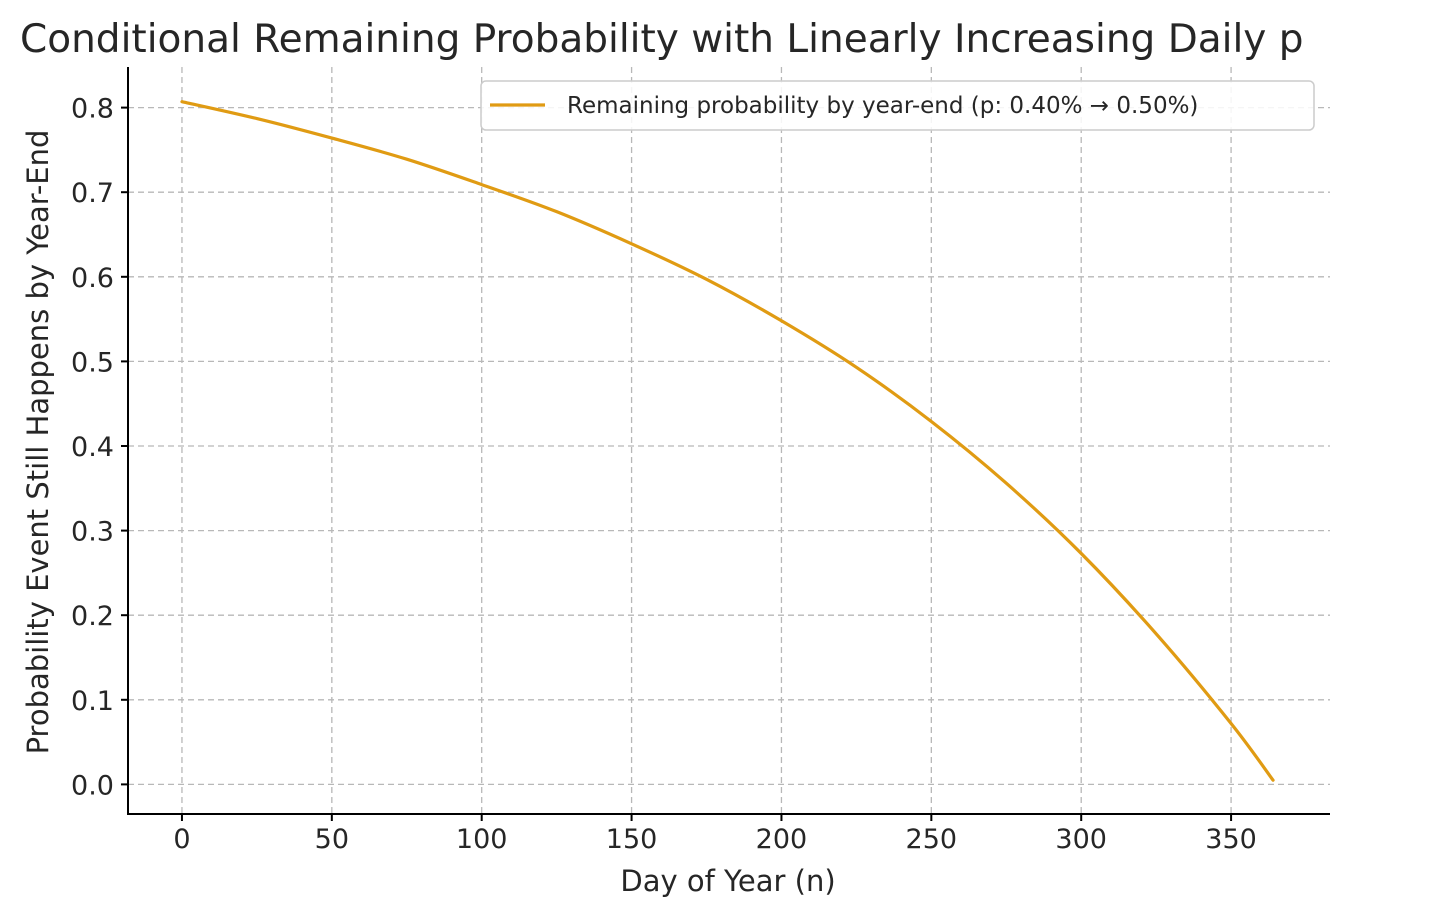 This screenshot has height=917, width=1456. What do you see at coordinates (92, 701) in the screenshot?
I see `y-tick-label: 0.1` at bounding box center [92, 701].